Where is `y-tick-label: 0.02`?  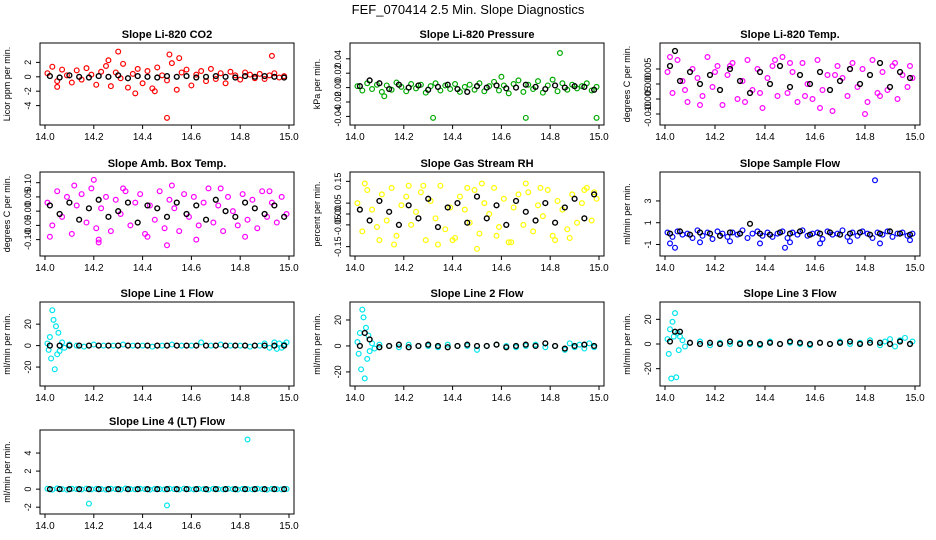
y-tick-label: 0.02 is located at coordinates (338, 73).